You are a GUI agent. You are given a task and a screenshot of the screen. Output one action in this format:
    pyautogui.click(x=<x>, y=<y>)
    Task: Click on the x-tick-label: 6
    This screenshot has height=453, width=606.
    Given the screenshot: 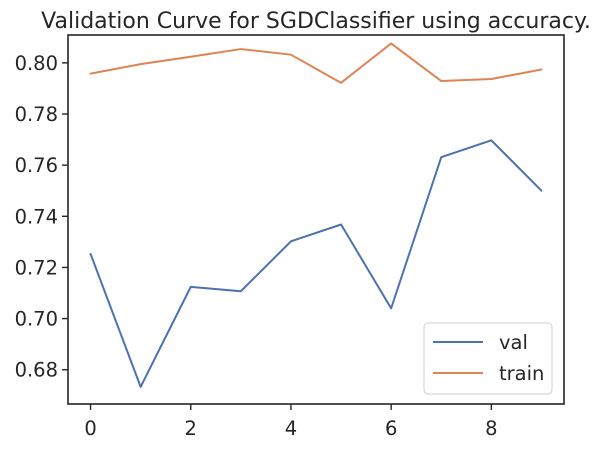 What is the action you would take?
    pyautogui.click(x=391, y=428)
    